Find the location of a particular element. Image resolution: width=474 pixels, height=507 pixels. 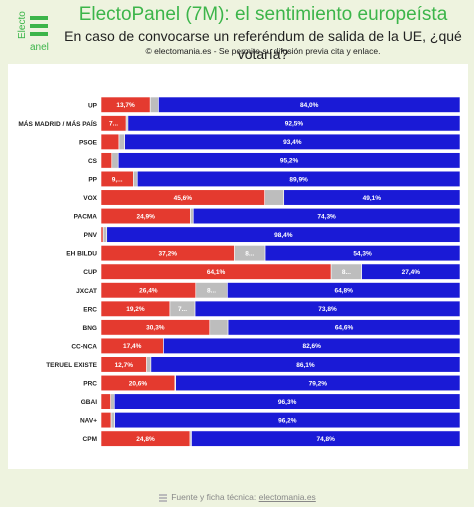

data-label: 82,6% is located at coordinates (312, 346).